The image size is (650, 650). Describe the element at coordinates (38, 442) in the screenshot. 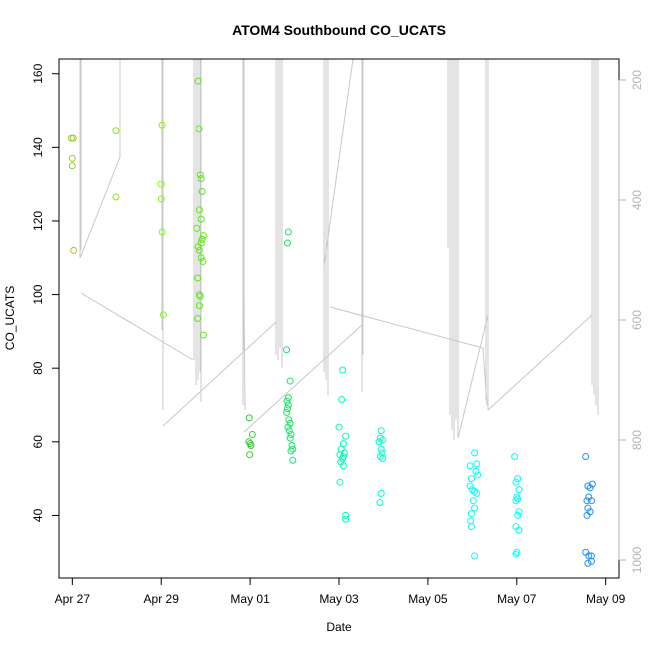

I see `y-tick-label: 60` at that location.